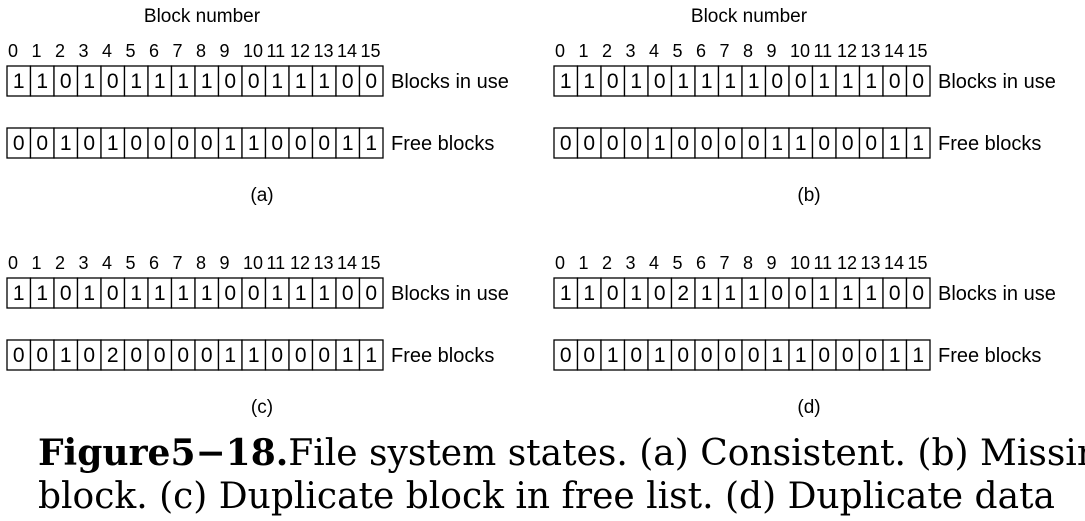  I want to click on panel-tag: (c), so click(262, 407).